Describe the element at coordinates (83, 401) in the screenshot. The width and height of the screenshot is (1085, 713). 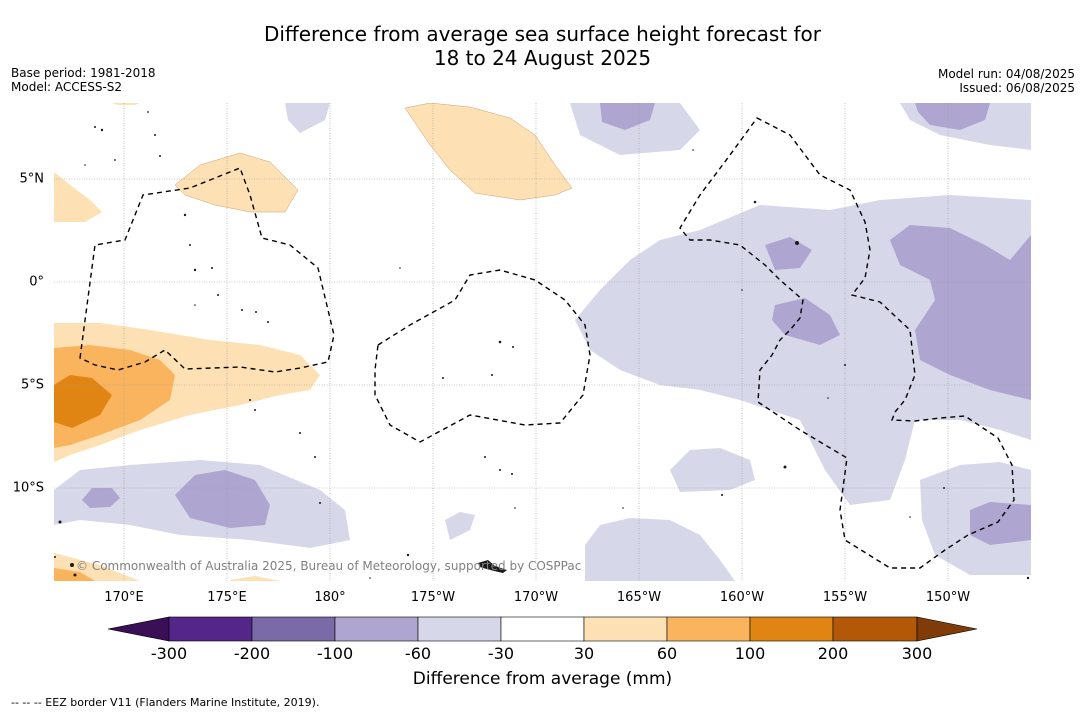
I see `positive-anomaly-strong` at that location.